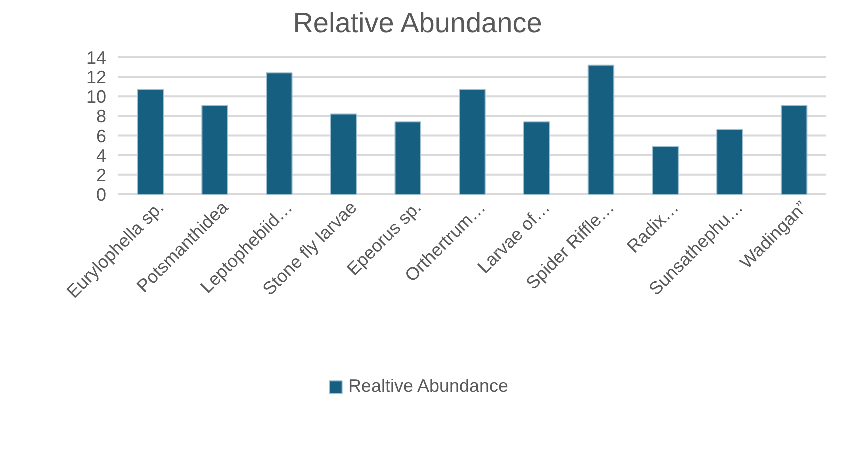 This screenshot has height=470, width=845. What do you see at coordinates (428, 386) in the screenshot?
I see `legend-label: Realtive Abundance` at bounding box center [428, 386].